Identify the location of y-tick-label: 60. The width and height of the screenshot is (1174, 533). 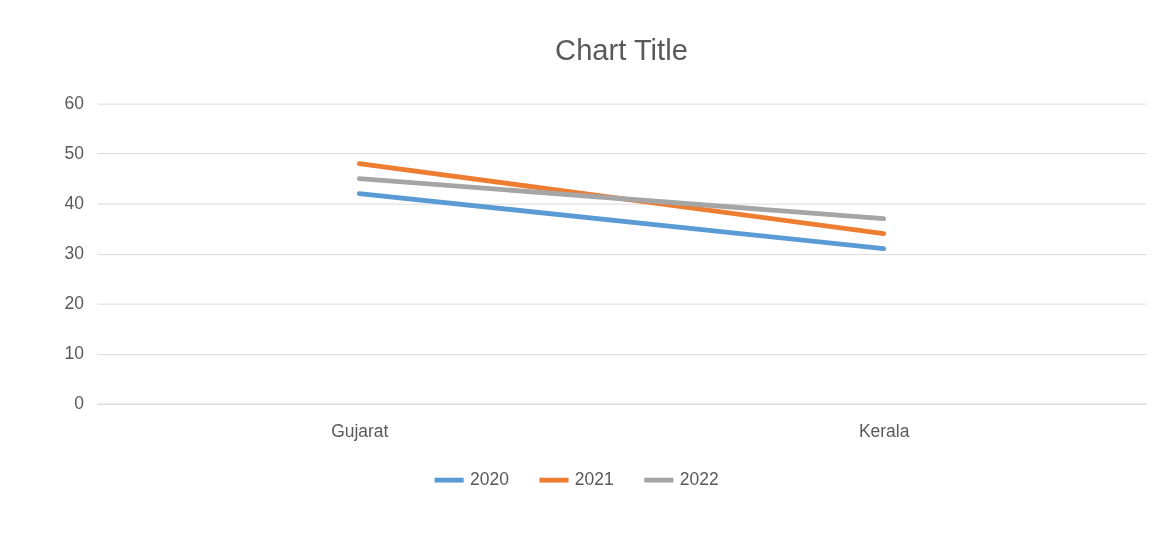
(74, 102).